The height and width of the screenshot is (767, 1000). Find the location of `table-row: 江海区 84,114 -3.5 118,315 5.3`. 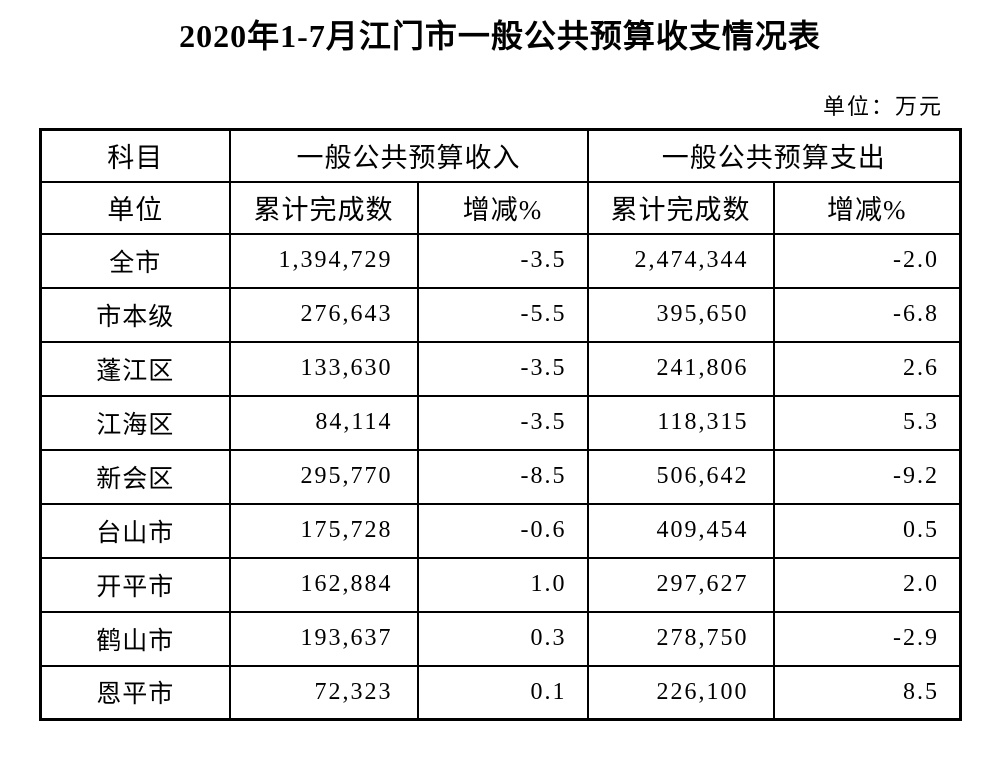

table-row: 江海区 84,114 -3.5 118,315 5.3 is located at coordinates (500, 422).